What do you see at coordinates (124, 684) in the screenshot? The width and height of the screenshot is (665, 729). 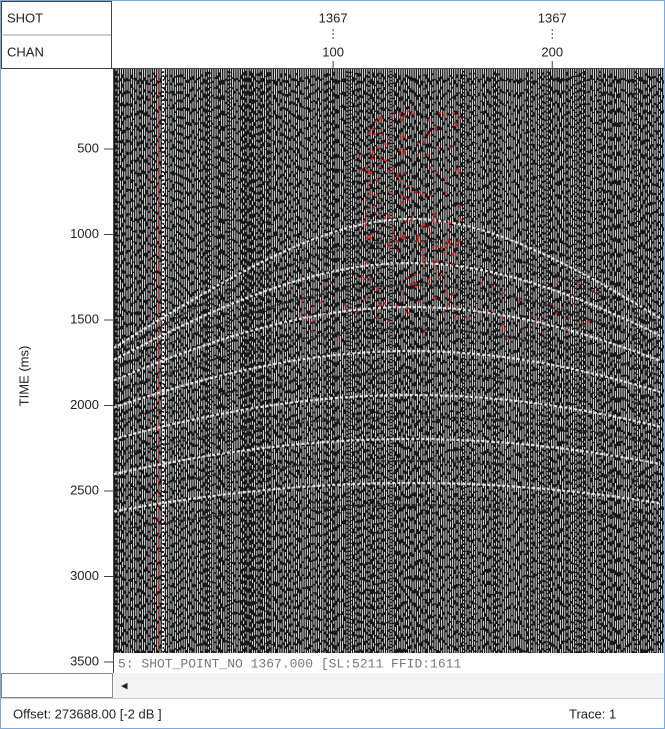 I see `scroll-left-arrow: ◂` at bounding box center [124, 684].